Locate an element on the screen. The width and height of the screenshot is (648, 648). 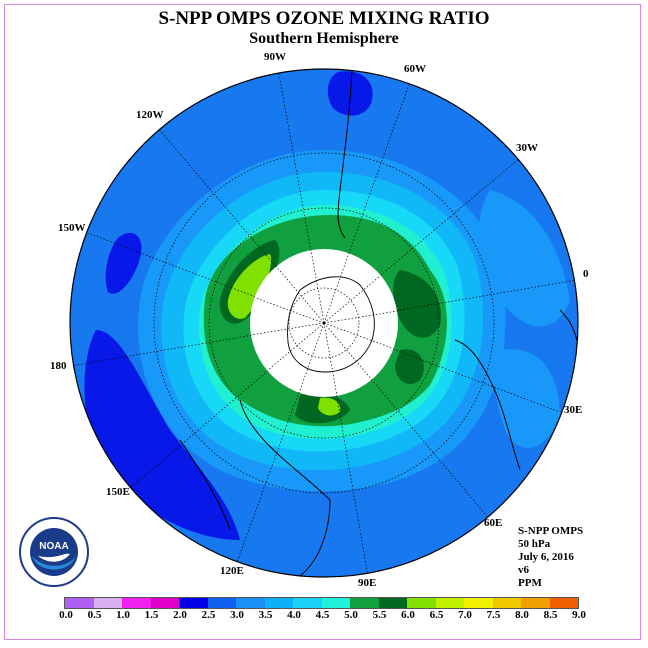
map-title: S-NPP OMPS OZONE MIXING RATIO is located at coordinates (324, 18).